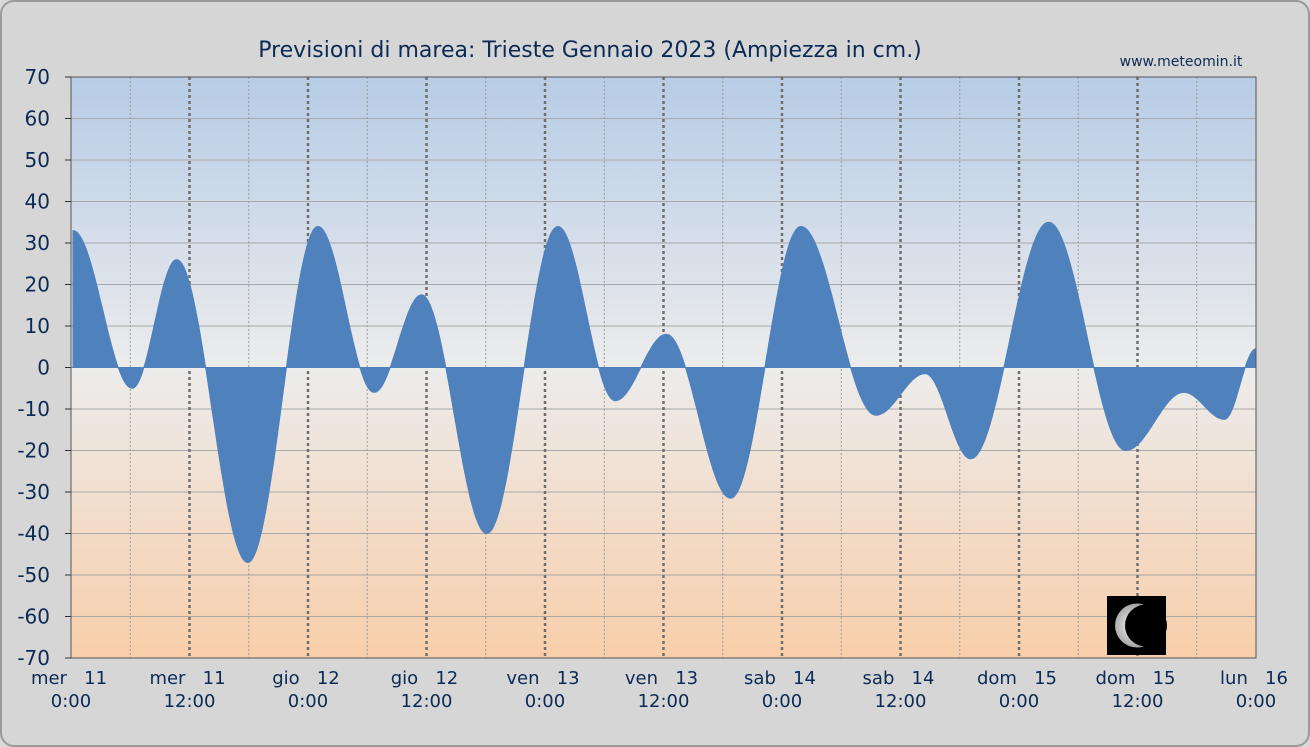  What do you see at coordinates (37, 160) in the screenshot?
I see `y-tick-label: 50` at bounding box center [37, 160].